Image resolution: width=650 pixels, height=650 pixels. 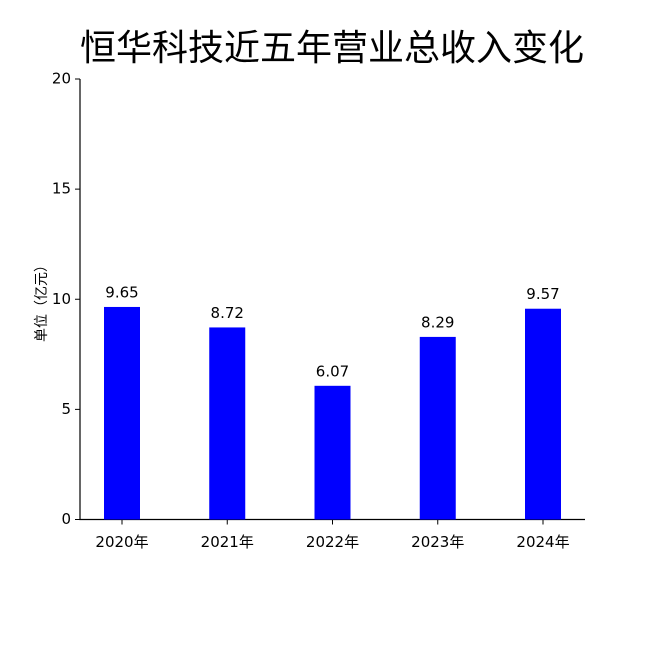 What do you see at coordinates (66, 409) in the screenshot?
I see `y-tick-label: 5` at bounding box center [66, 409].